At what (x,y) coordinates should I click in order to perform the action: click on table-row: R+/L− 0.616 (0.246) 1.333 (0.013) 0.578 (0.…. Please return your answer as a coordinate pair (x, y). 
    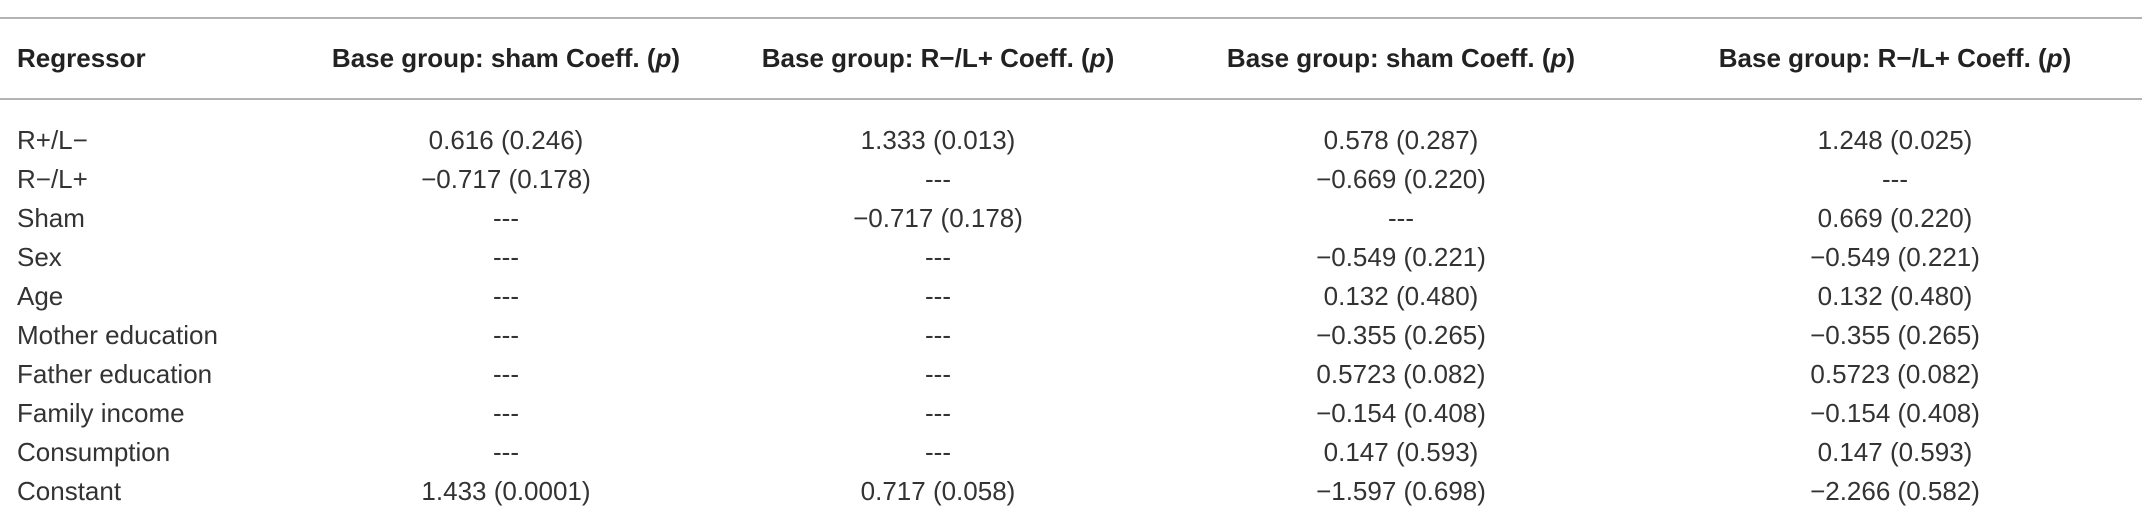
    Looking at the image, I should click on (1071, 129).